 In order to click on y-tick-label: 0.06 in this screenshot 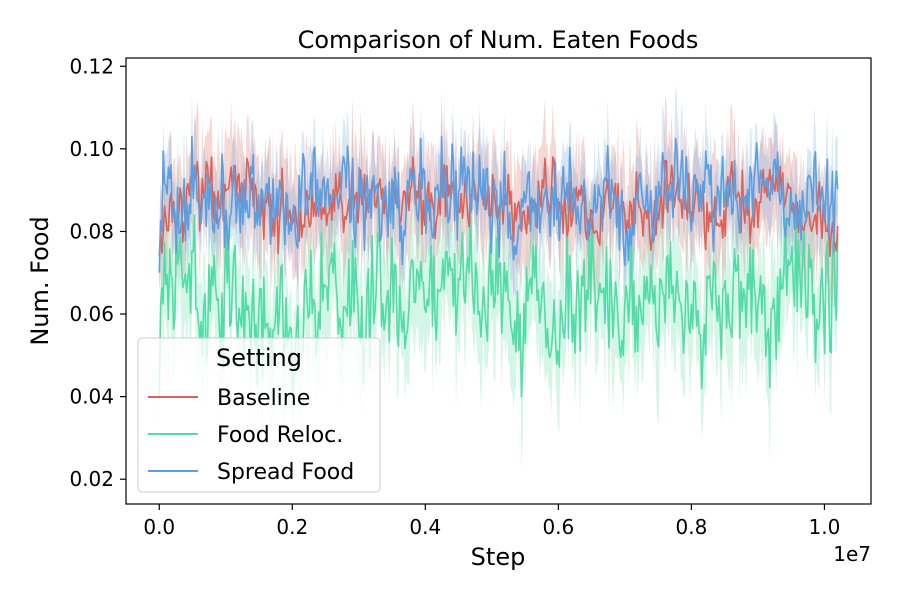, I will do `click(91, 314)`.